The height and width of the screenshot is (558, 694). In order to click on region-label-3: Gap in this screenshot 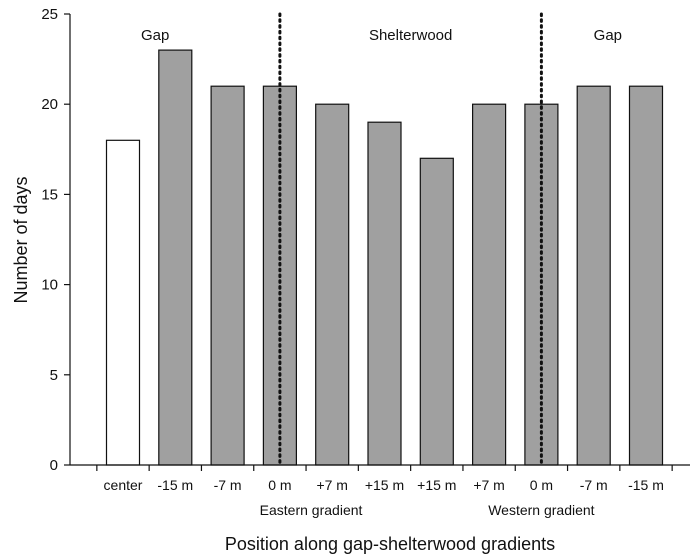, I will do `click(608, 35)`.